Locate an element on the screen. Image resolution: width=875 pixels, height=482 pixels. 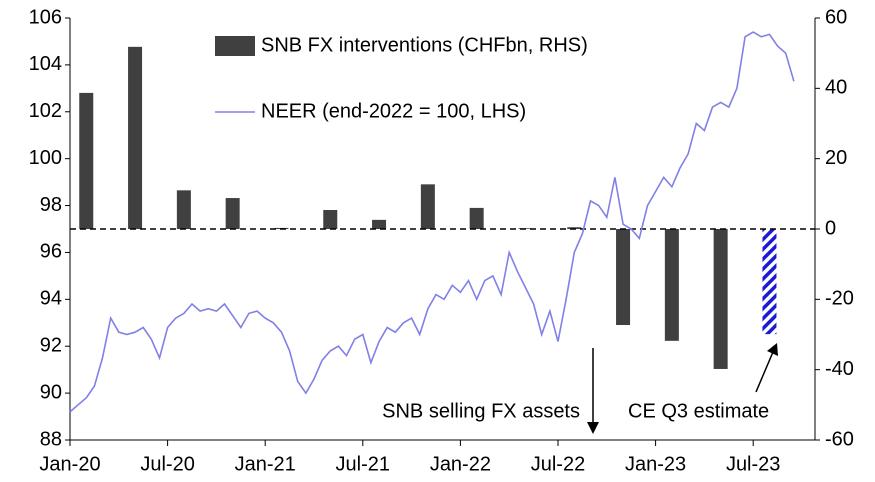
y-tick-label: 100 is located at coordinates (45, 158).